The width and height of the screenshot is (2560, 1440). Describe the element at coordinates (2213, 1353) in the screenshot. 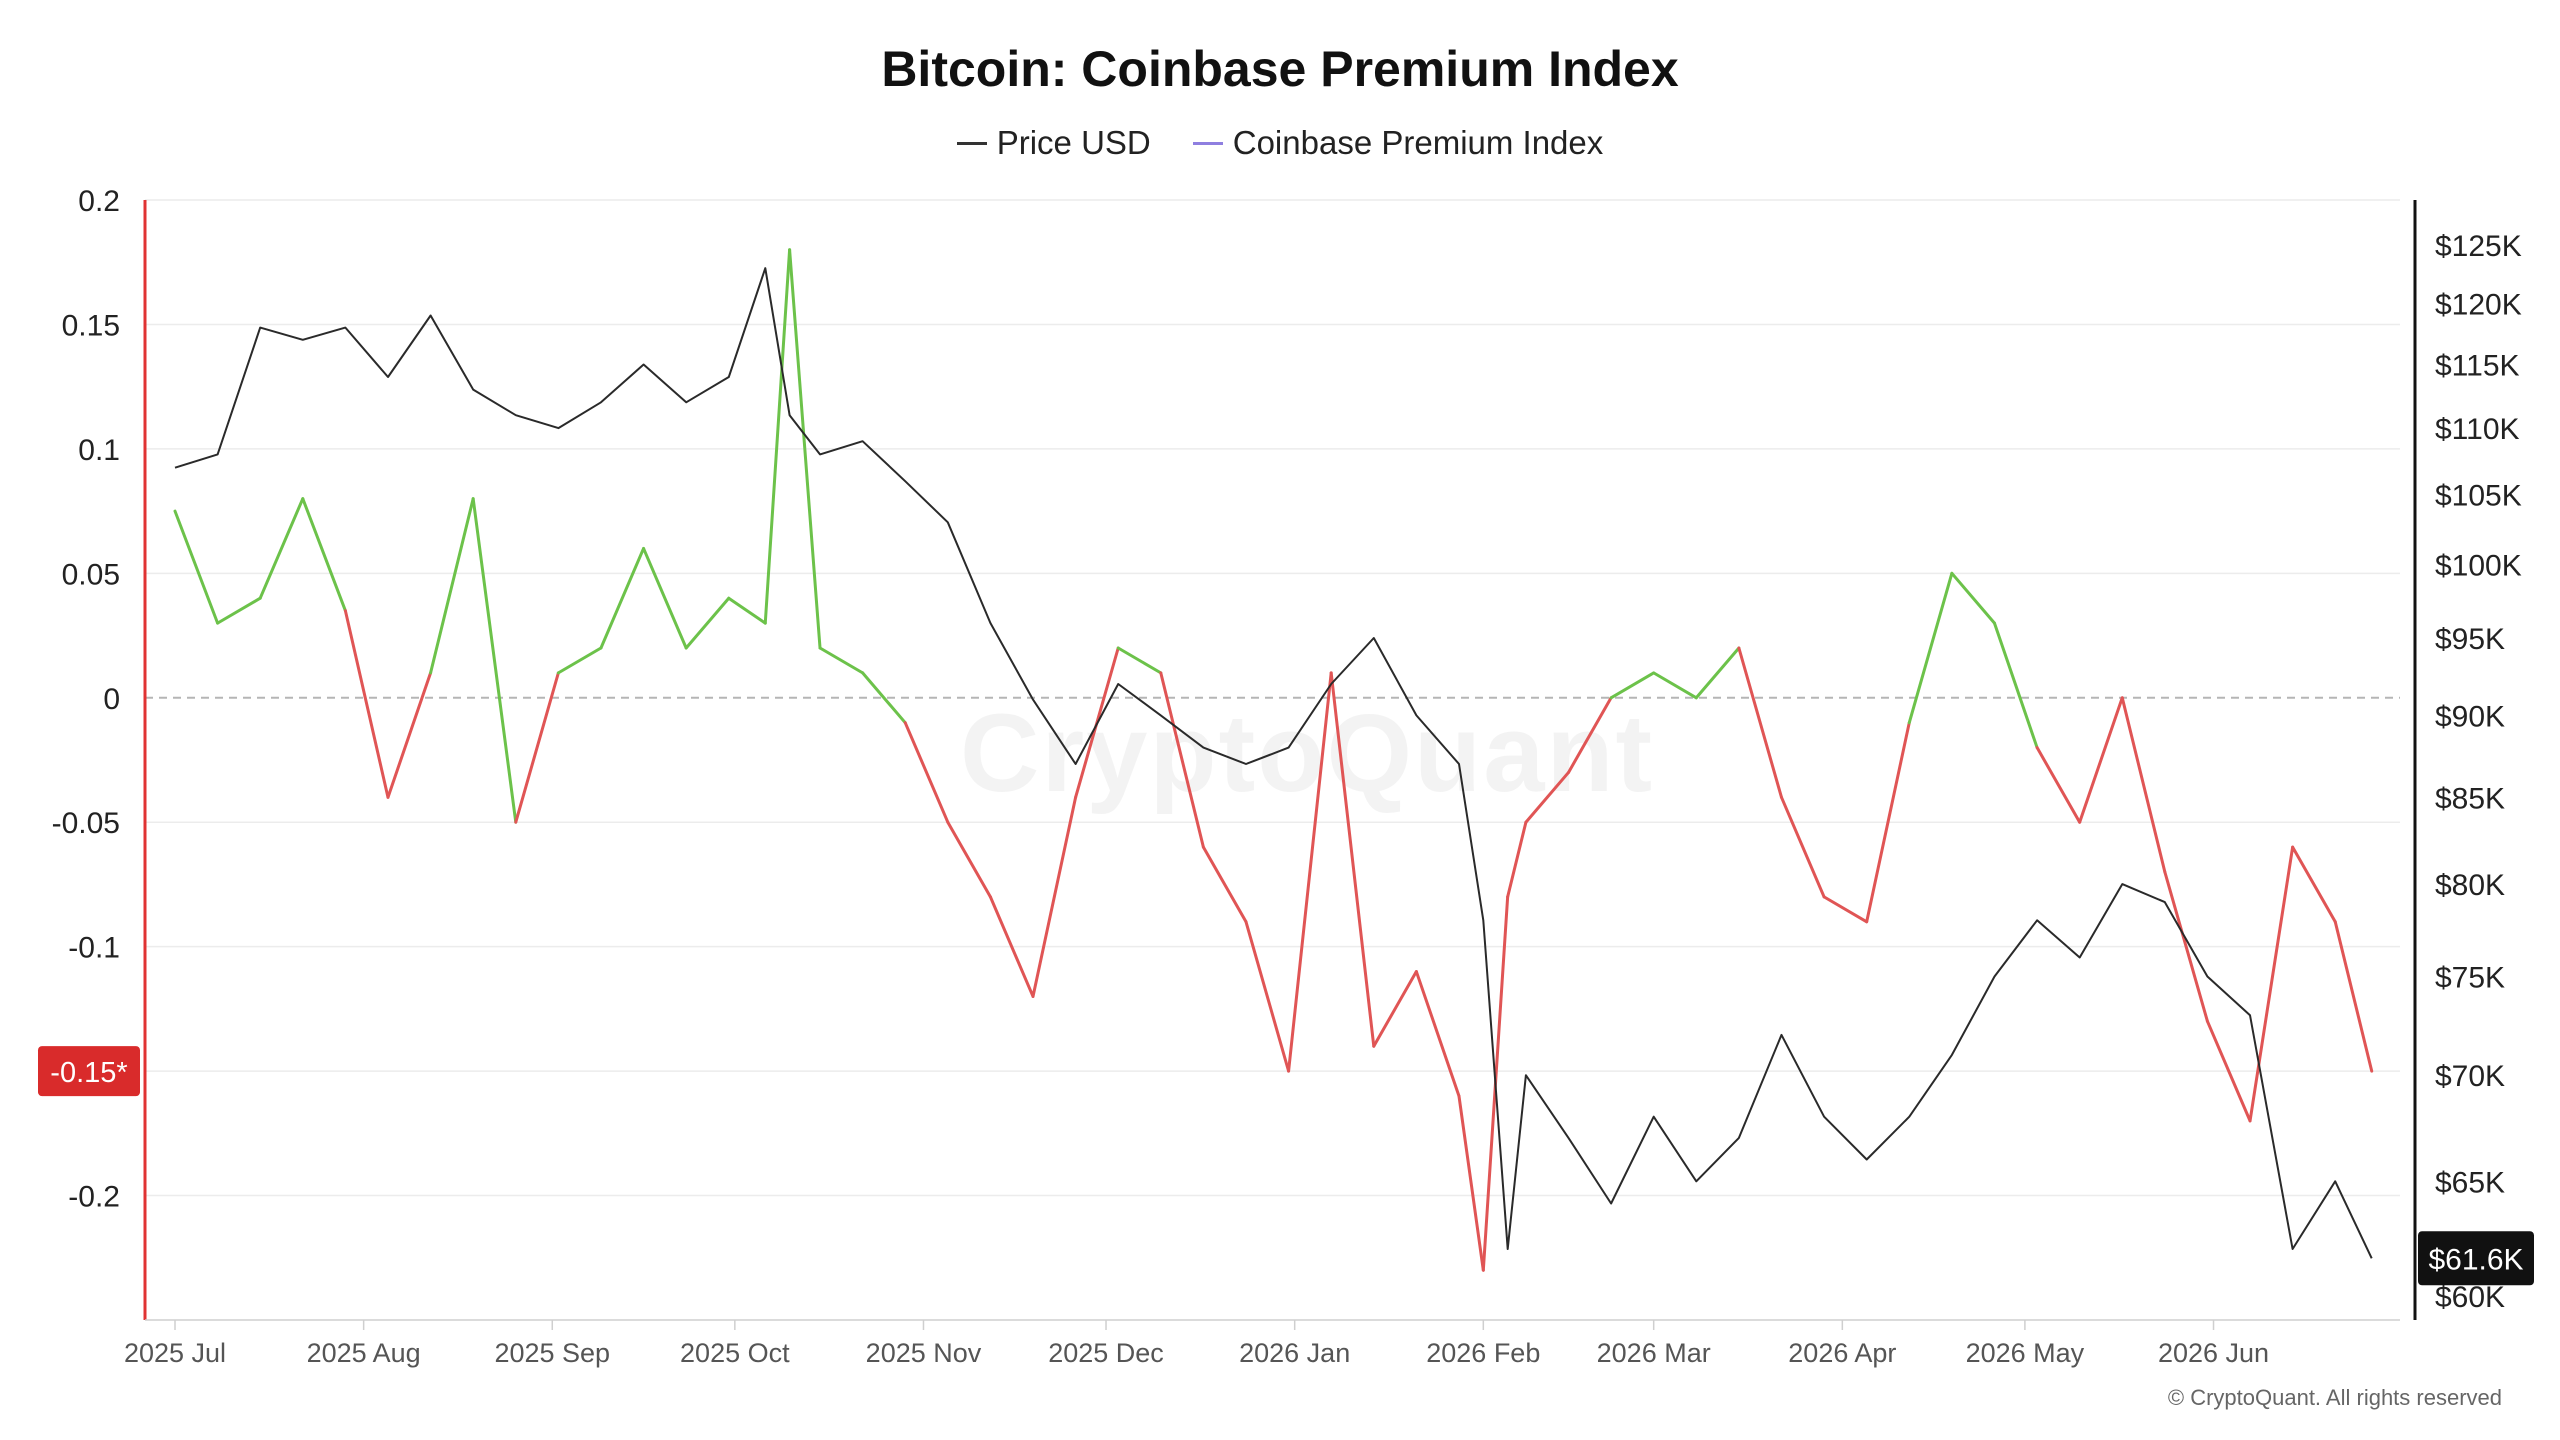

I see `x-tick-label: 2026 Jun` at that location.